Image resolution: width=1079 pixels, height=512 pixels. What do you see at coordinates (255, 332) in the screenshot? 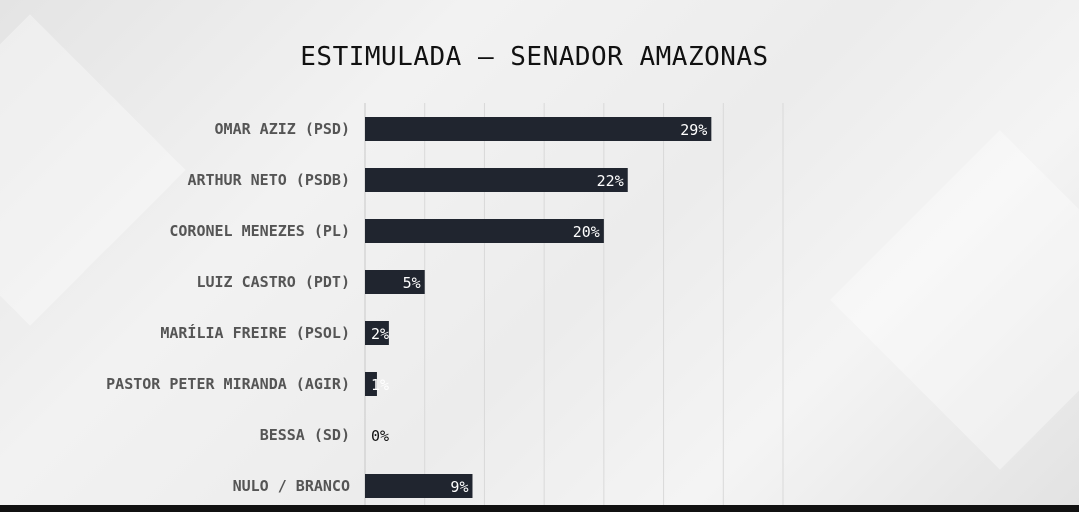
I see `category-label: MARÍLIA FREIRE (PSOL)` at bounding box center [255, 332].